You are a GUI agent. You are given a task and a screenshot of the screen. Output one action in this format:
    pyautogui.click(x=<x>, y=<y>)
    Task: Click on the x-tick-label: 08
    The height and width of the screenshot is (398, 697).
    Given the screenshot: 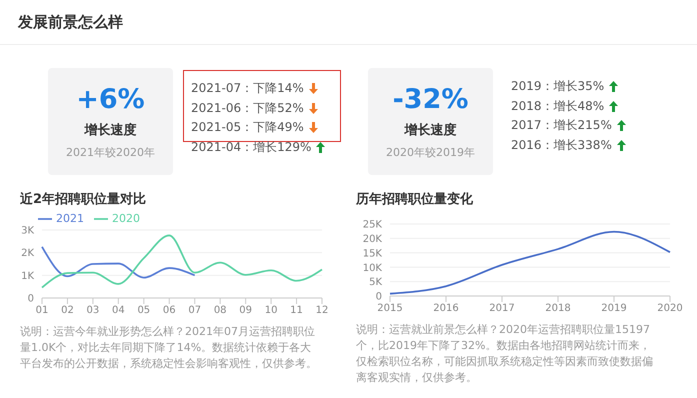 What is the action you would take?
    pyautogui.click(x=220, y=310)
    